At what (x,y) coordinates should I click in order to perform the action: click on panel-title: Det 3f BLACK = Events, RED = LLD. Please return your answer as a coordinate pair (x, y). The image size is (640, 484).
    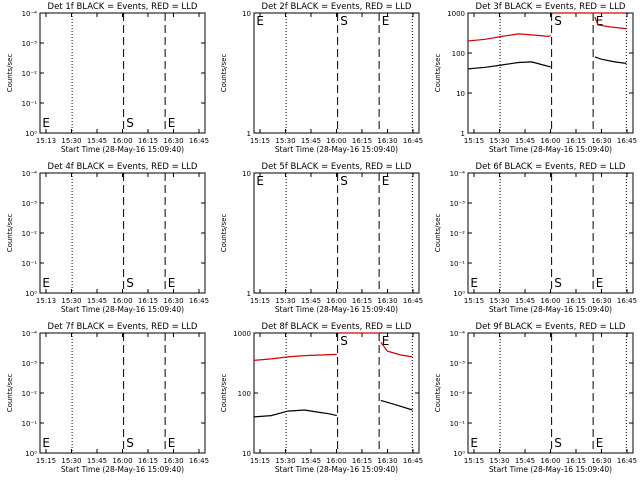
    Looking at the image, I should click on (551, 7).